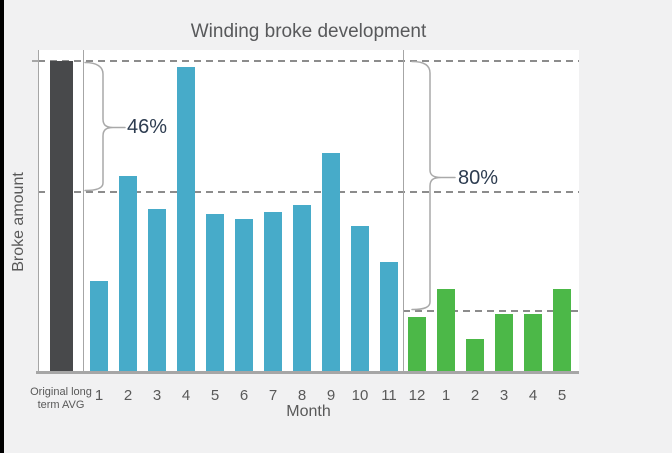 The width and height of the screenshot is (672, 453). Describe the element at coordinates (417, 395) in the screenshot. I see `x-tick-label-12: 12` at that location.